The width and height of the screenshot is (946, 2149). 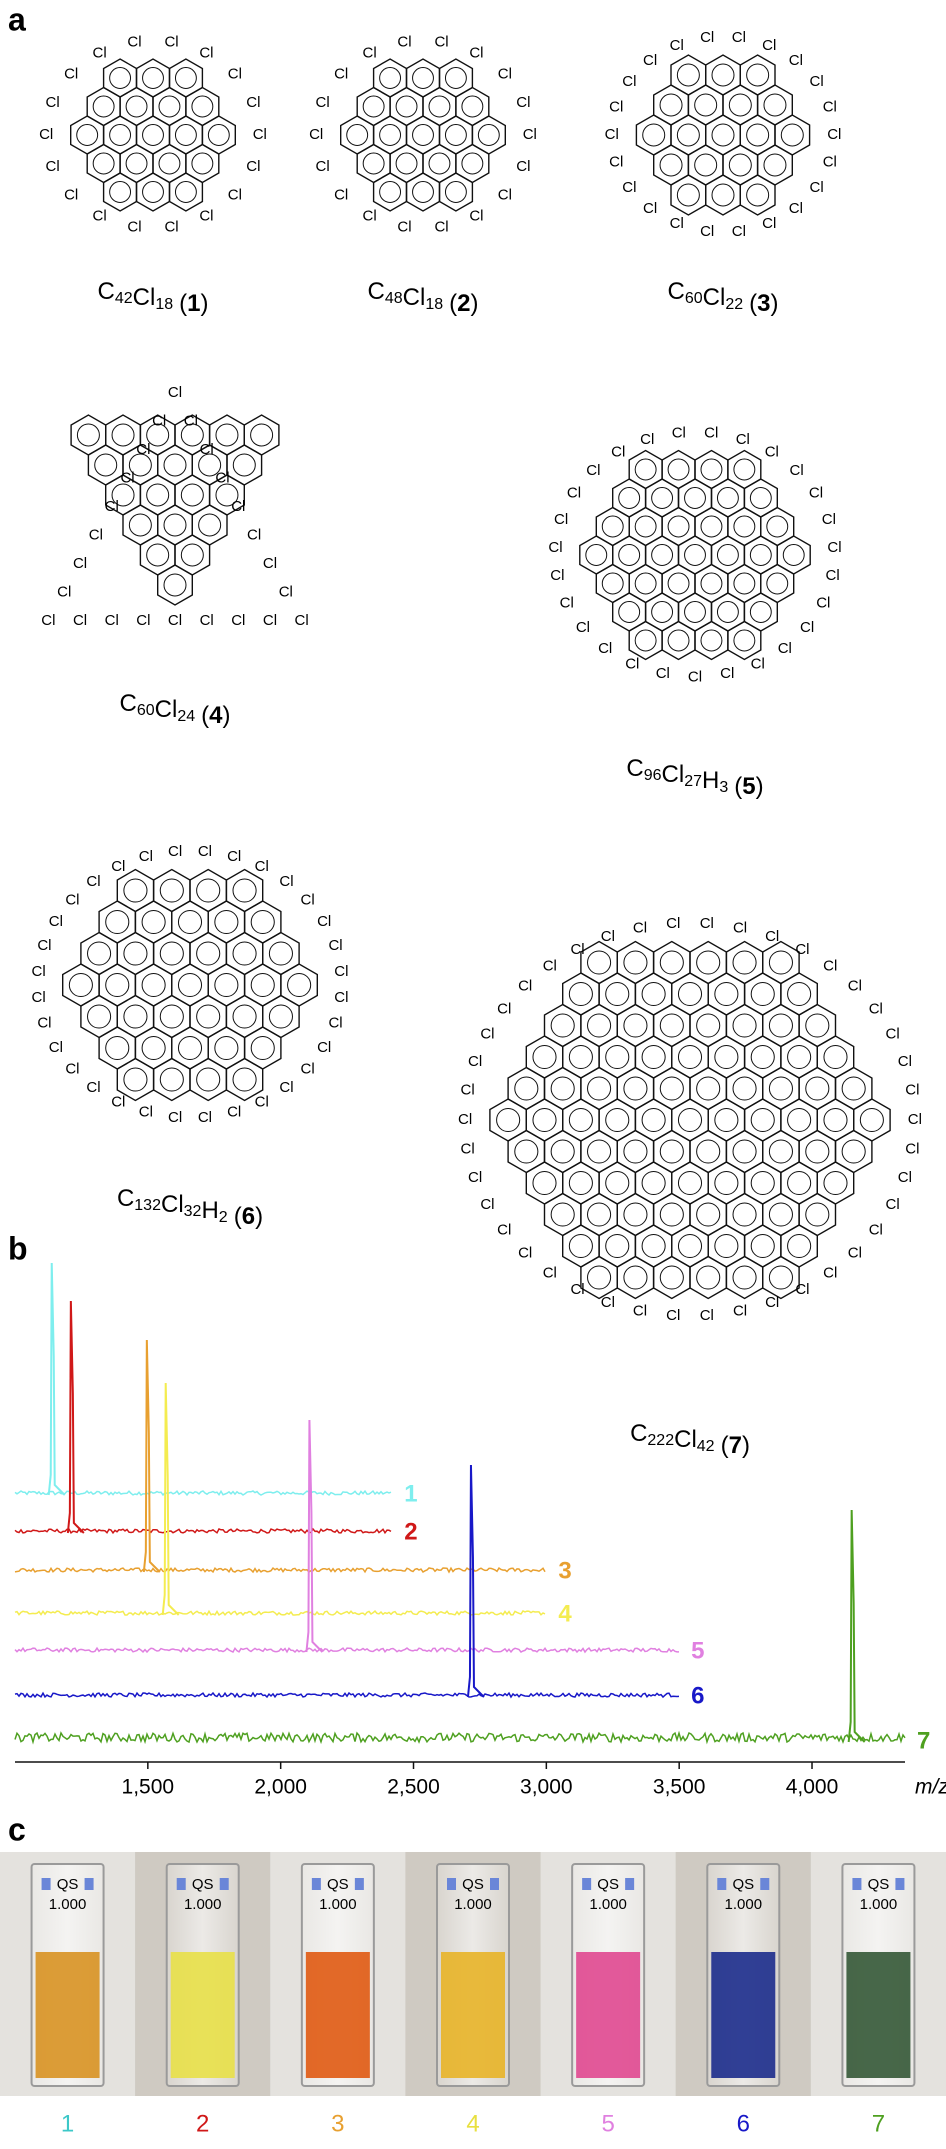 What do you see at coordinates (67, 2123) in the screenshot?
I see `cuvette-label: 1` at bounding box center [67, 2123].